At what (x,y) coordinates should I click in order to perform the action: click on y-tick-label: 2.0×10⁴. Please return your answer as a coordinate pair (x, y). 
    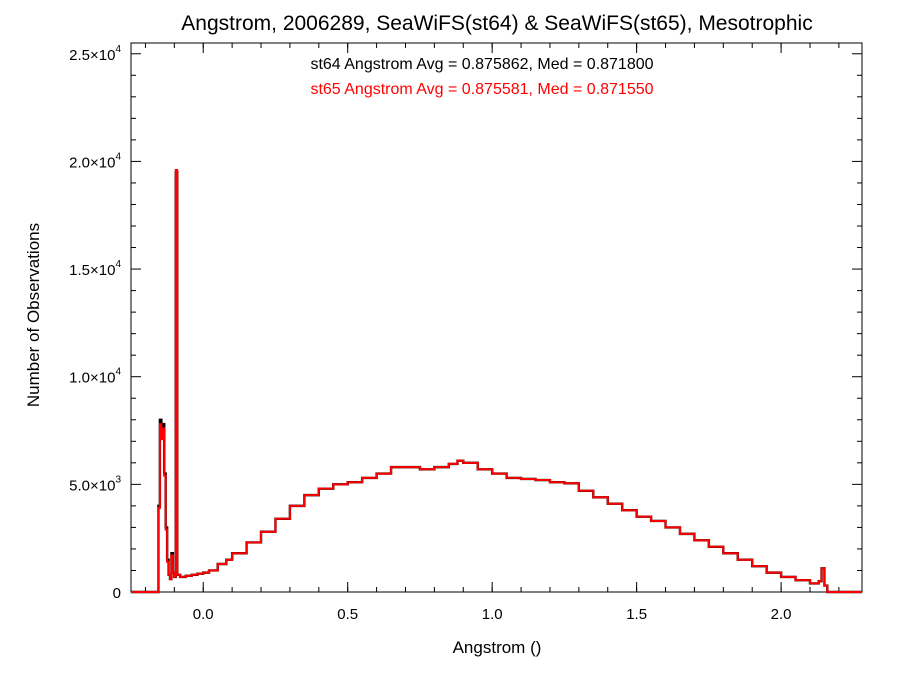
    Looking at the image, I should click on (95, 161).